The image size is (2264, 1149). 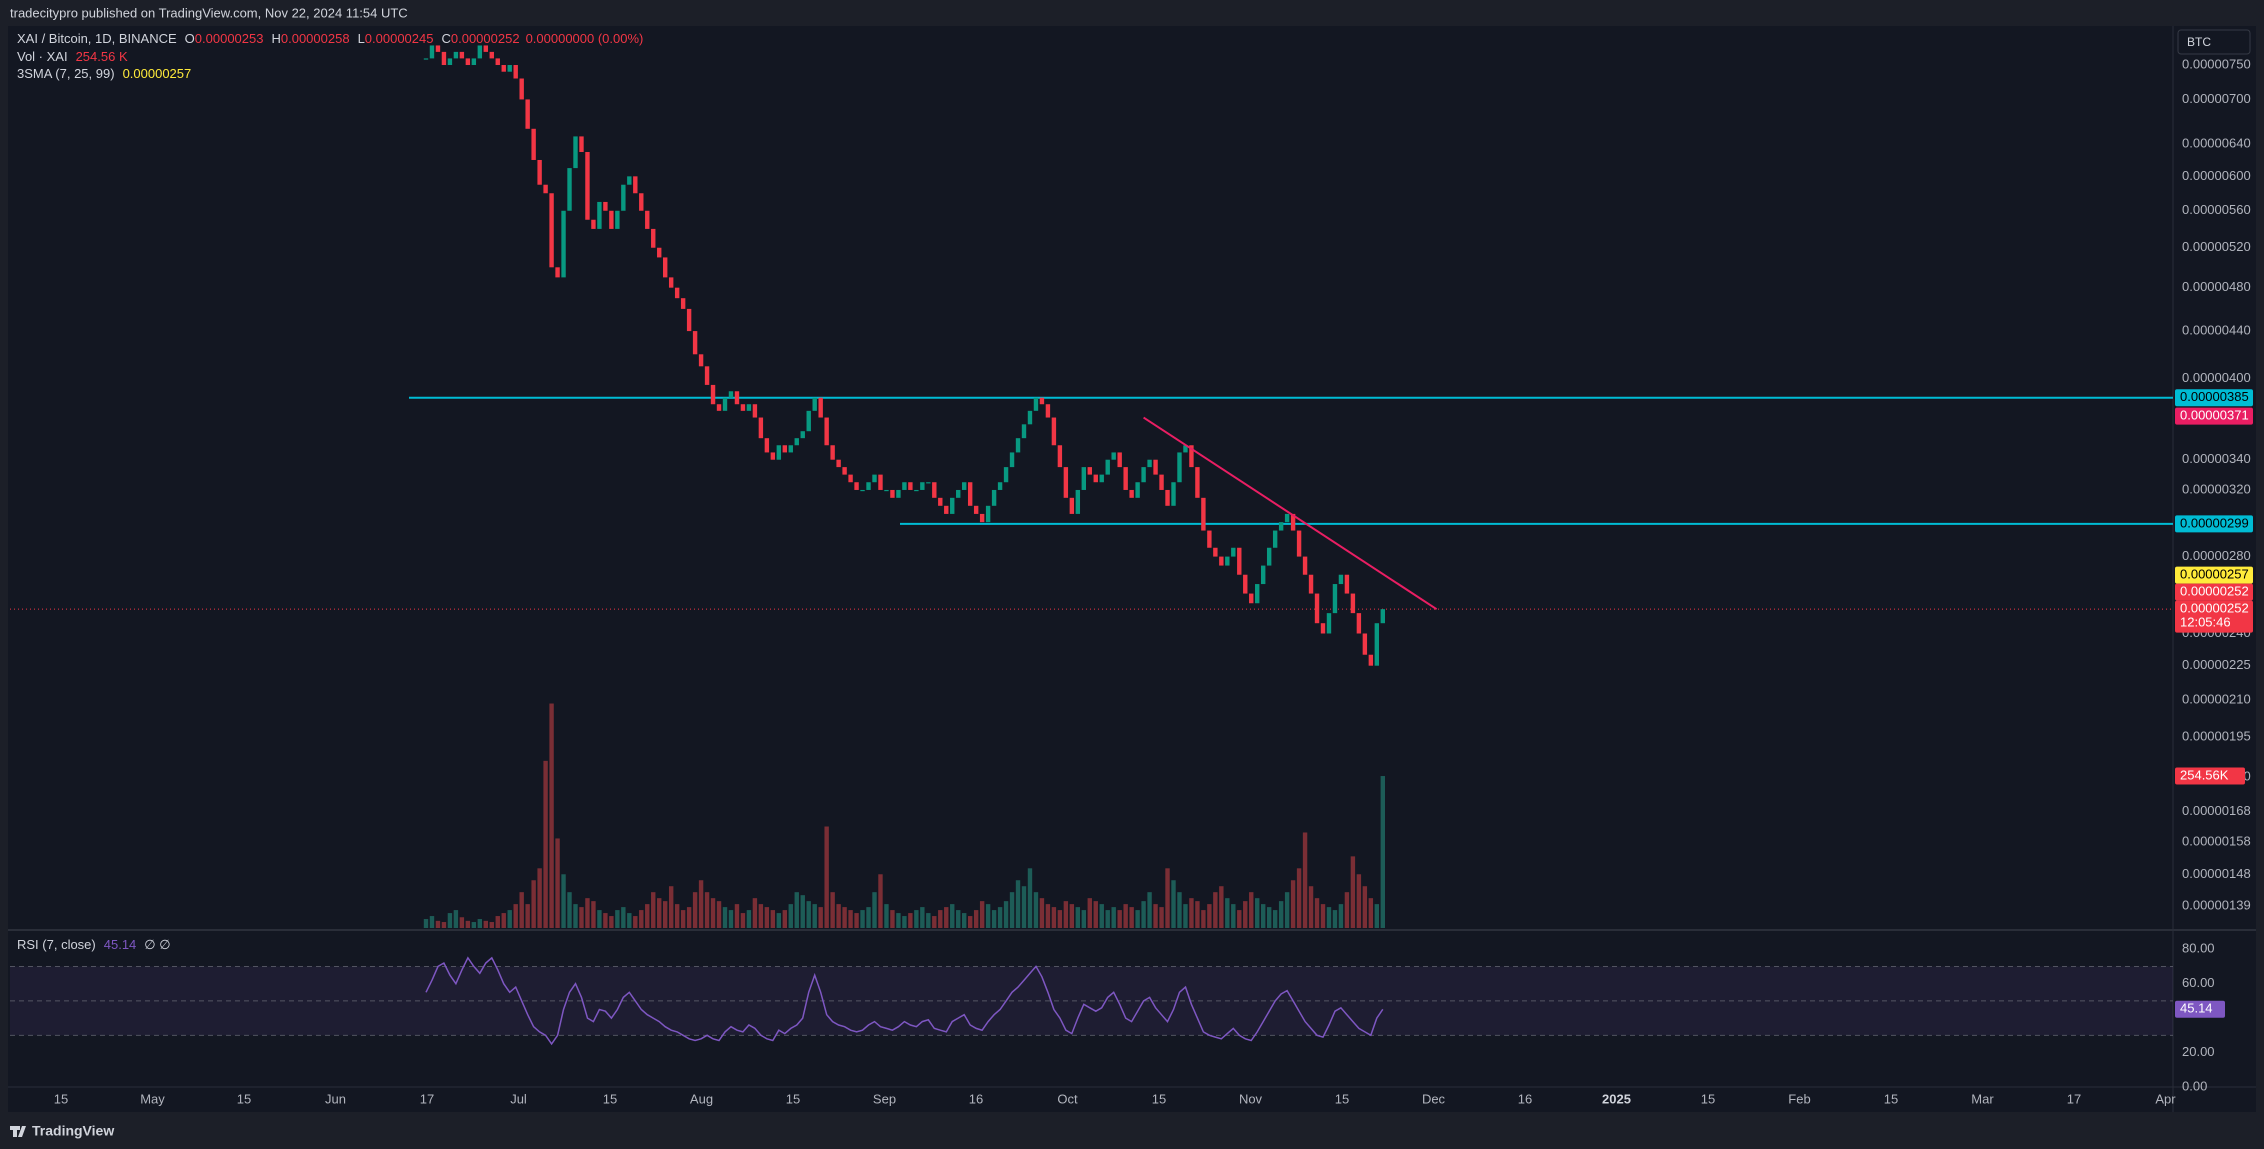 I want to click on currency-button, so click(x=2214, y=42).